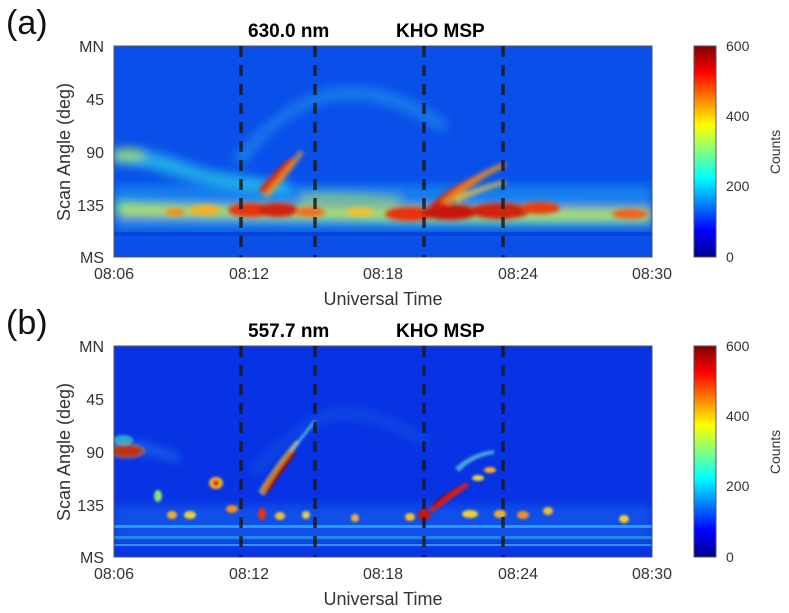  Describe the element at coordinates (730, 257) in the screenshot. I see `panel-a-cbtick-0: 0` at that location.